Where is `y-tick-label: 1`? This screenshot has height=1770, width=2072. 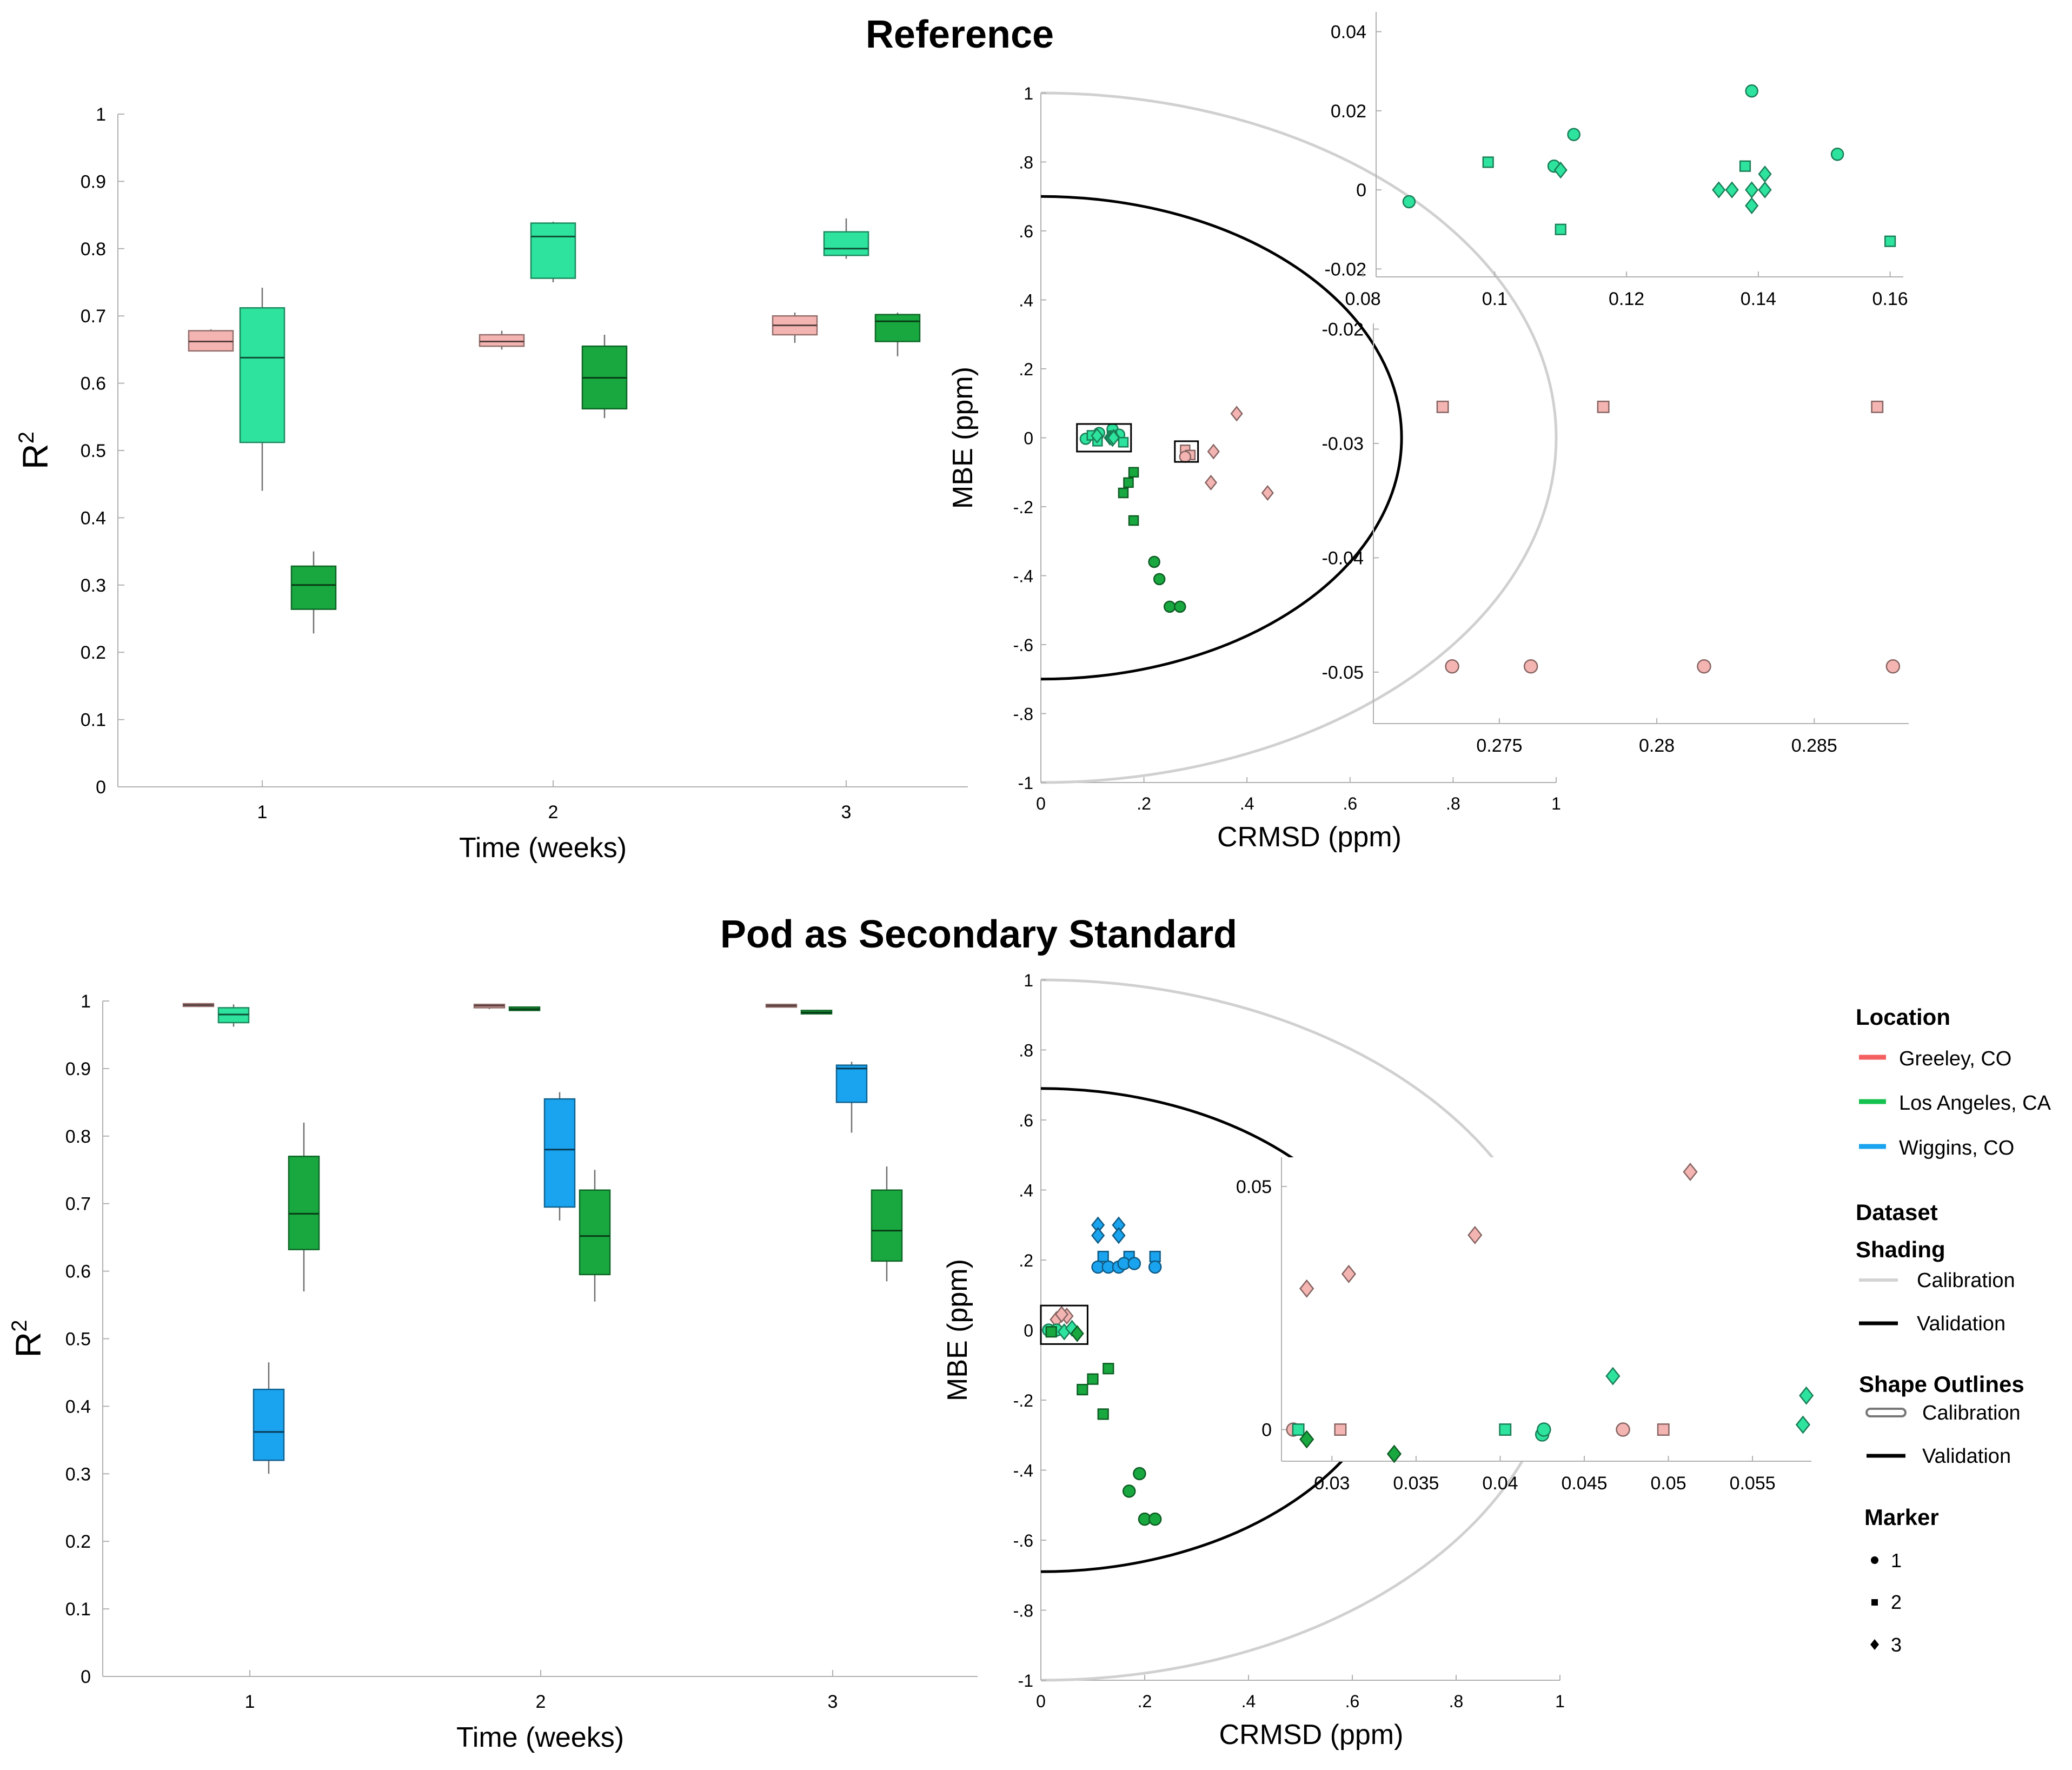
y-tick-label: 1 is located at coordinates (1028, 93).